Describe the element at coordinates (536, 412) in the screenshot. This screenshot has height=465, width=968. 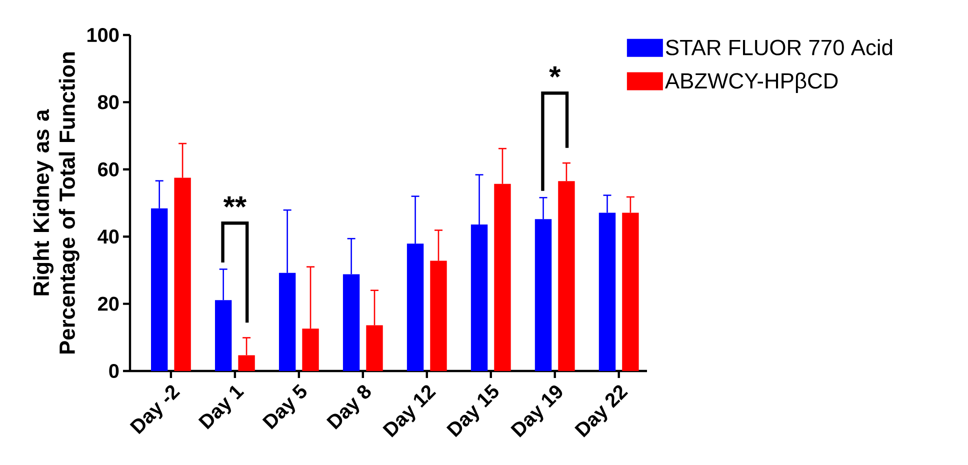
I see `x-tick-label: Day 19` at that location.